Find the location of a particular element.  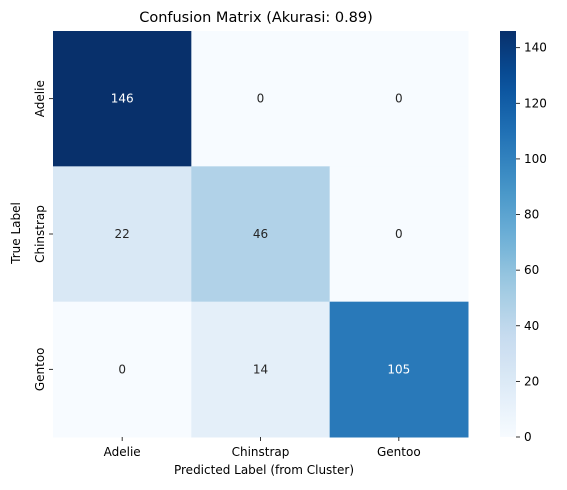

y-tick-label: Gentoo is located at coordinates (40, 369).